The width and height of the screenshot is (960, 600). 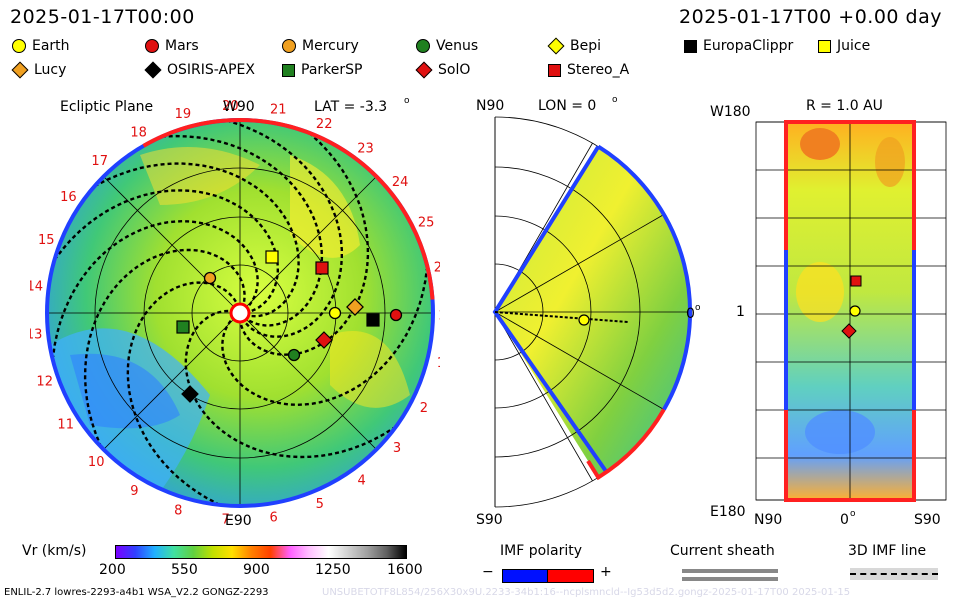 I want to click on legend-label-mars: Mars, so click(x=182, y=46).